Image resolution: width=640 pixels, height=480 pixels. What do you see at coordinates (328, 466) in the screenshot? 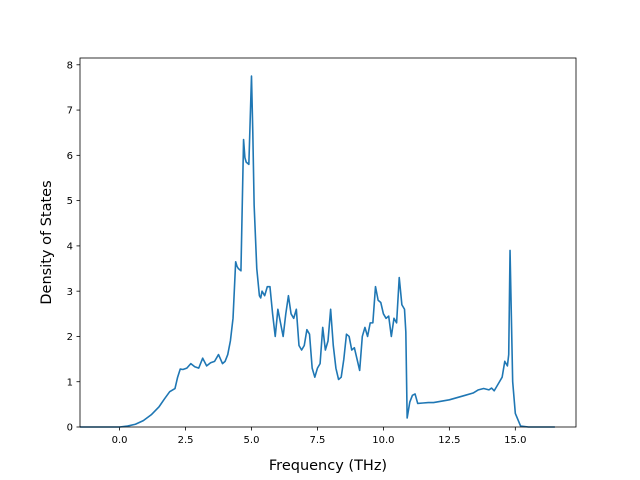
I see `x-axis-title: Frequency (THz)` at bounding box center [328, 466].